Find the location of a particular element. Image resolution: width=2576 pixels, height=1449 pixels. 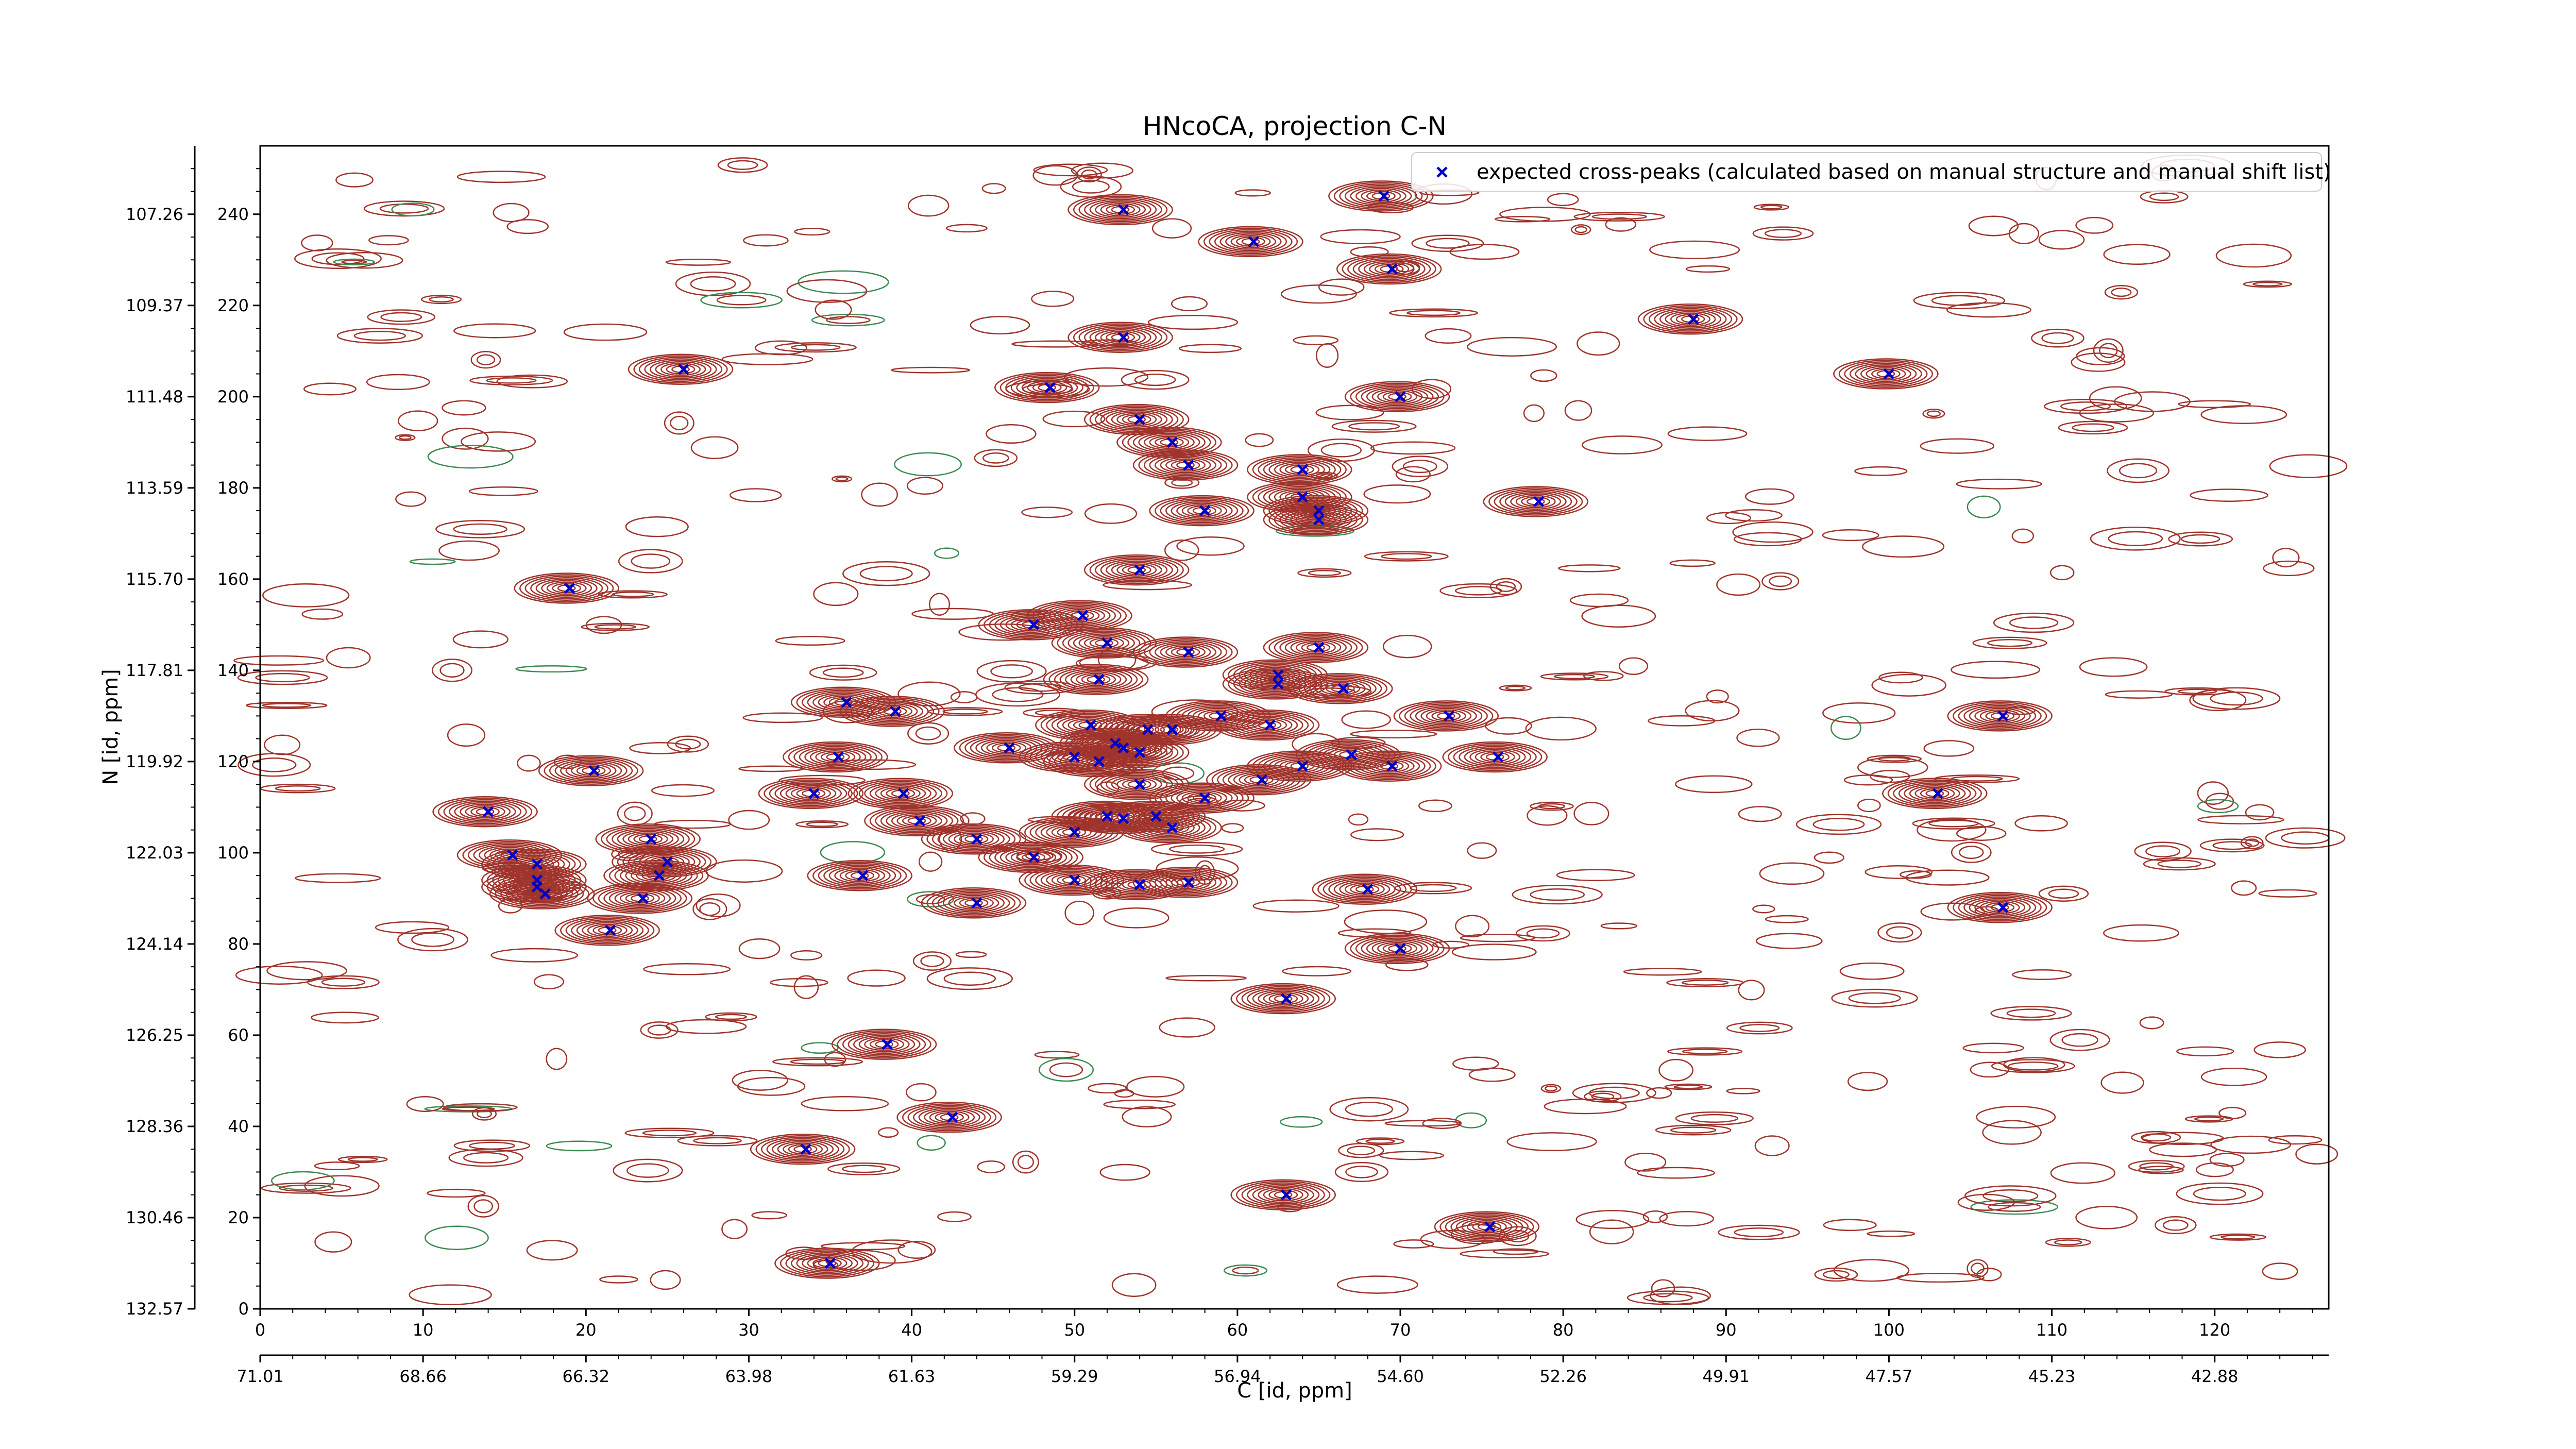

x-tick-label: 120 is located at coordinates (2214, 1330).